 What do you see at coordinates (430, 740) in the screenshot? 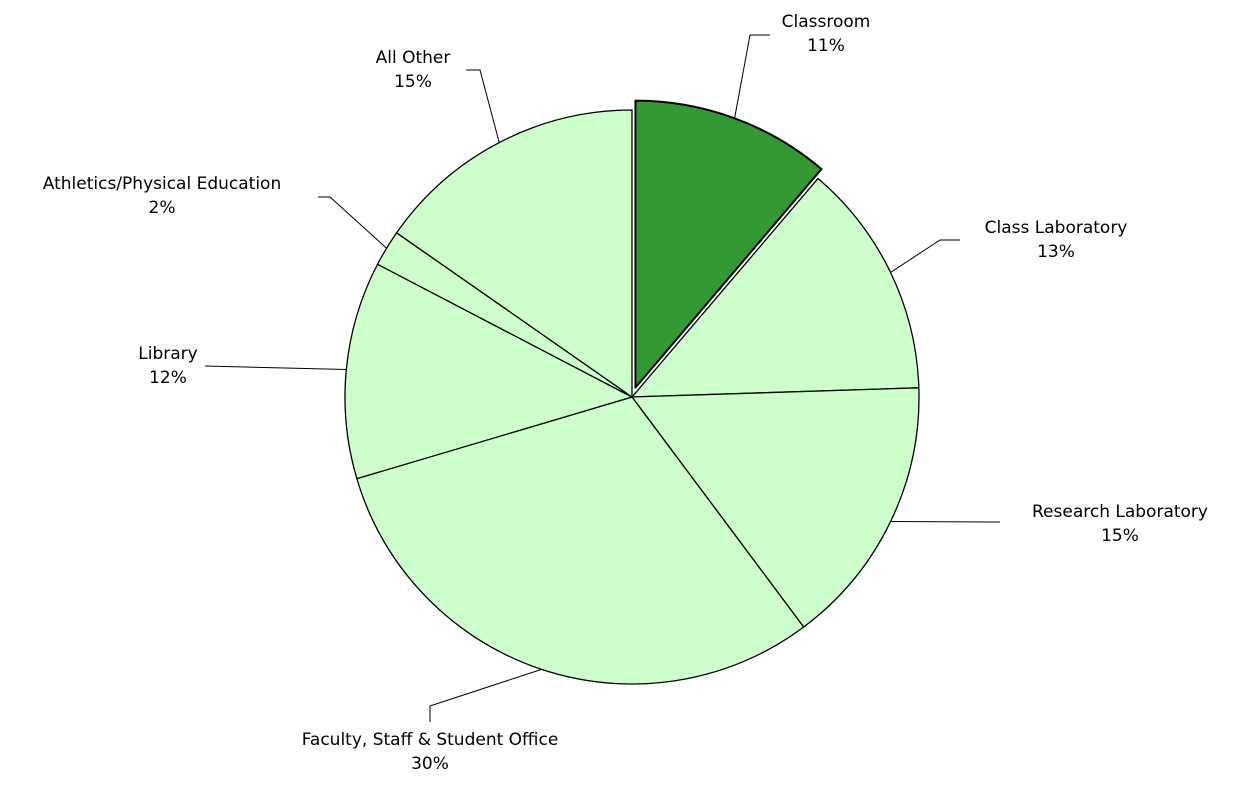
I see `category-name: Faculty, Staff & Student Office` at bounding box center [430, 740].